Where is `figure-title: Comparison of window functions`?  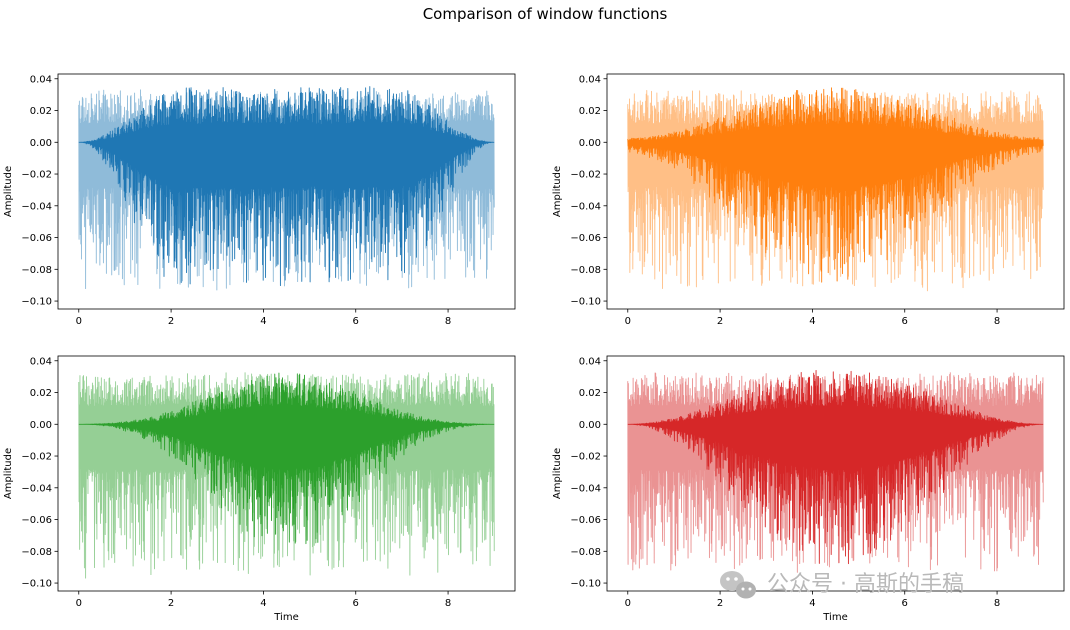
figure-title: Comparison of window functions is located at coordinates (545, 14).